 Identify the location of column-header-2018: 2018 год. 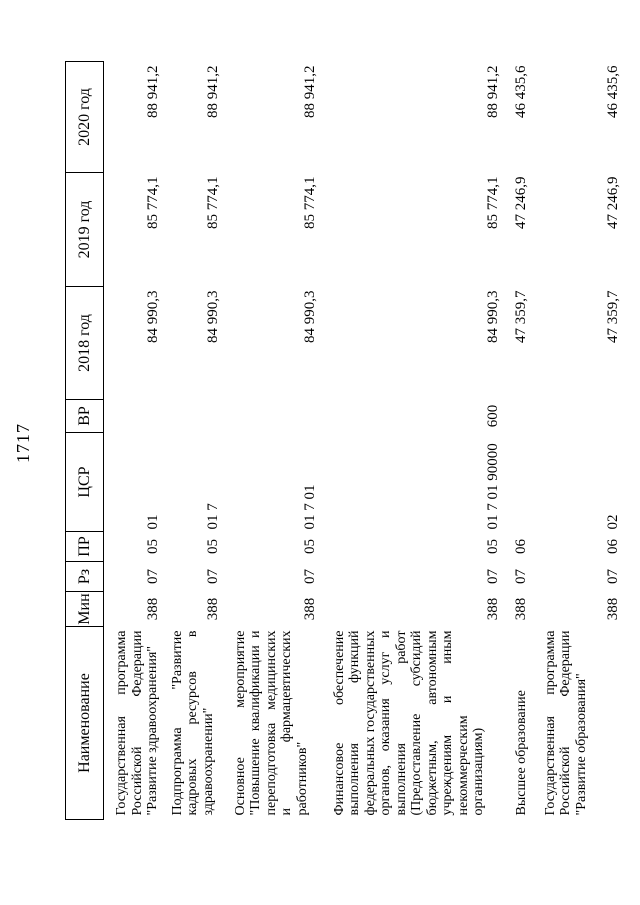
(84, 343).